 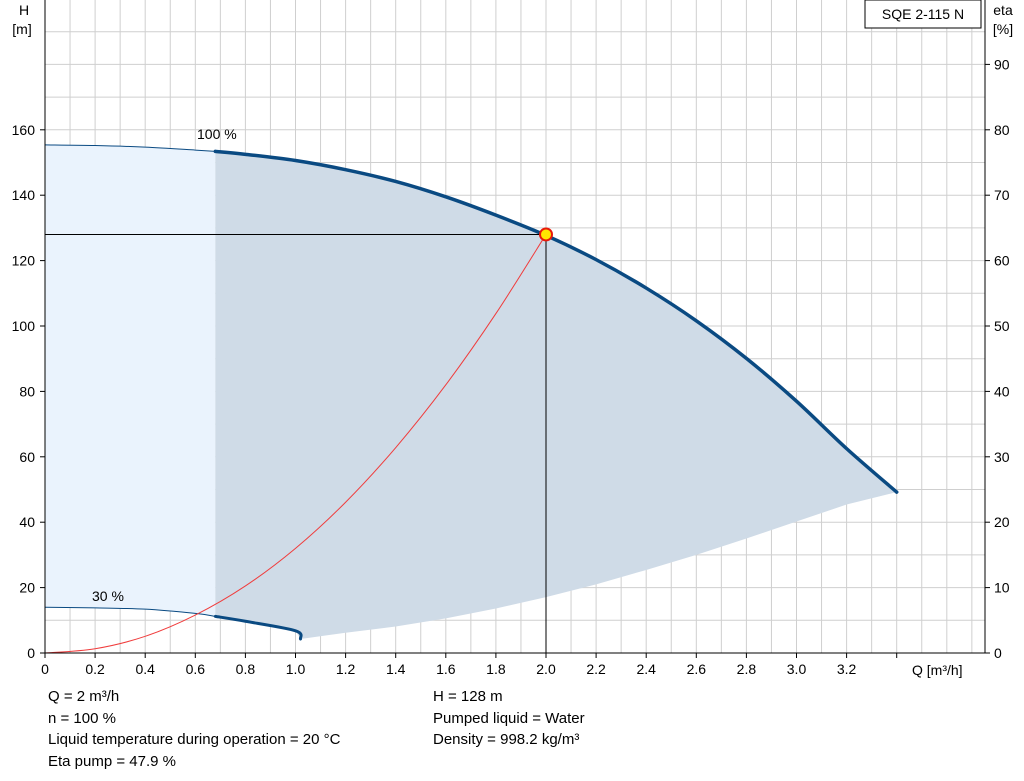 I want to click on x-tick-label: 1.8, so click(x=496, y=669).